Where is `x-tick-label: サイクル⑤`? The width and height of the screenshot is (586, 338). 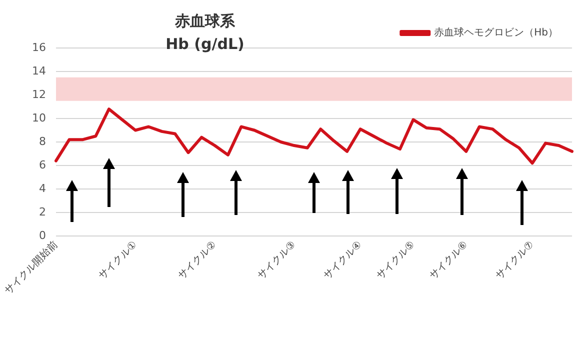
x-tick-label: サイクル⑤ is located at coordinates (396, 260).